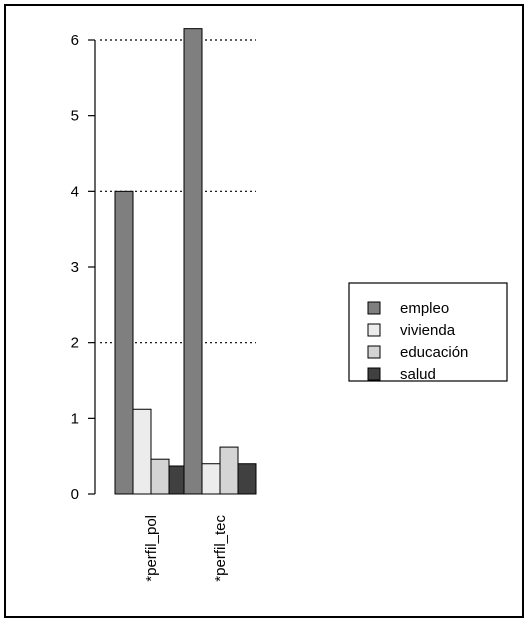  What do you see at coordinates (75, 418) in the screenshot?
I see `y-tick-label-1: 1` at bounding box center [75, 418].